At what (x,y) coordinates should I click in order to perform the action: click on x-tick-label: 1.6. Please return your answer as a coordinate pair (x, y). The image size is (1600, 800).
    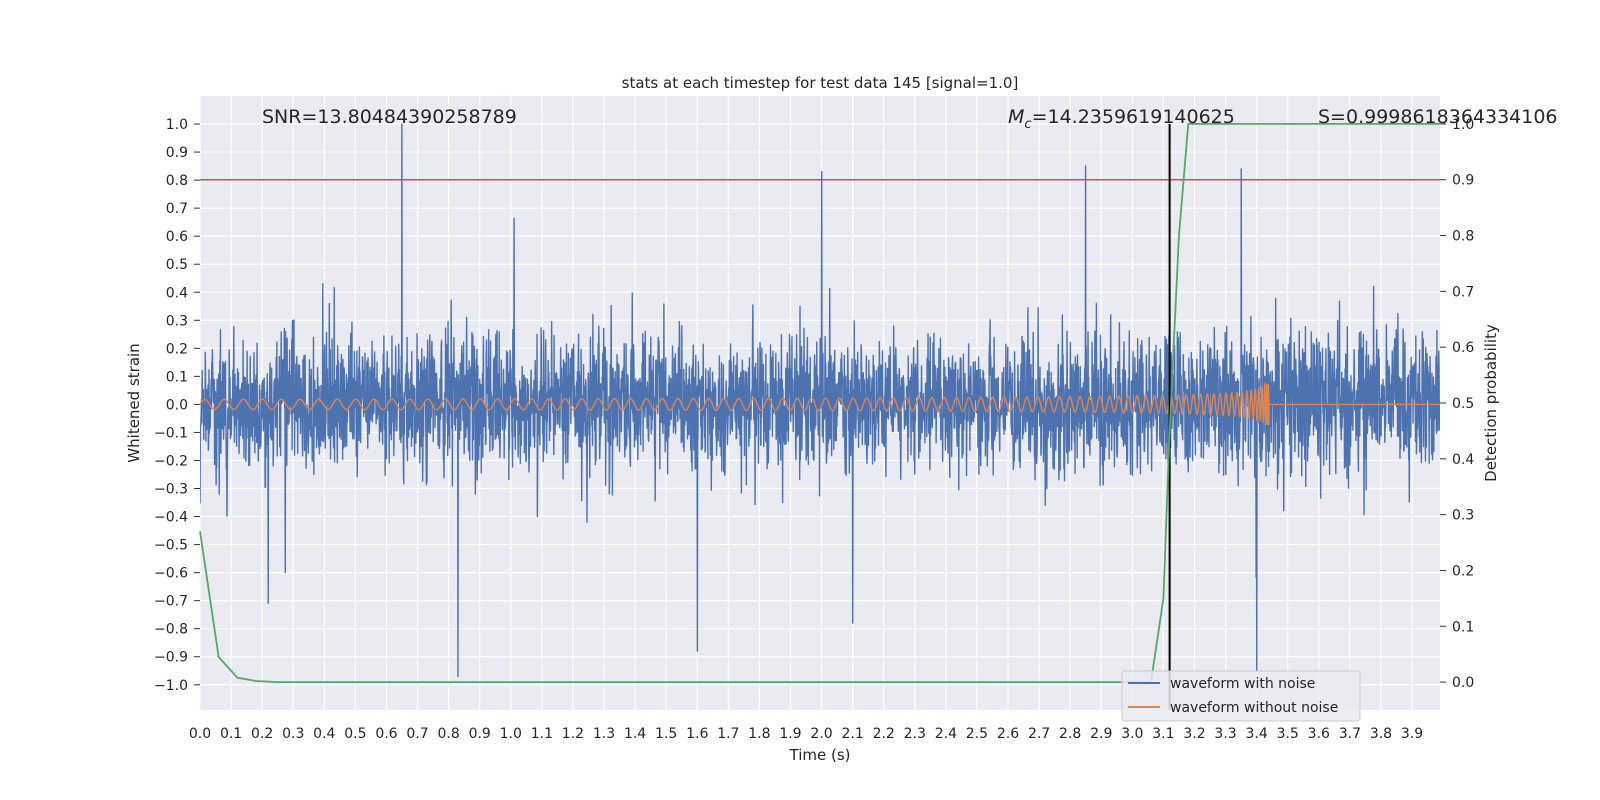
    Looking at the image, I should click on (697, 734).